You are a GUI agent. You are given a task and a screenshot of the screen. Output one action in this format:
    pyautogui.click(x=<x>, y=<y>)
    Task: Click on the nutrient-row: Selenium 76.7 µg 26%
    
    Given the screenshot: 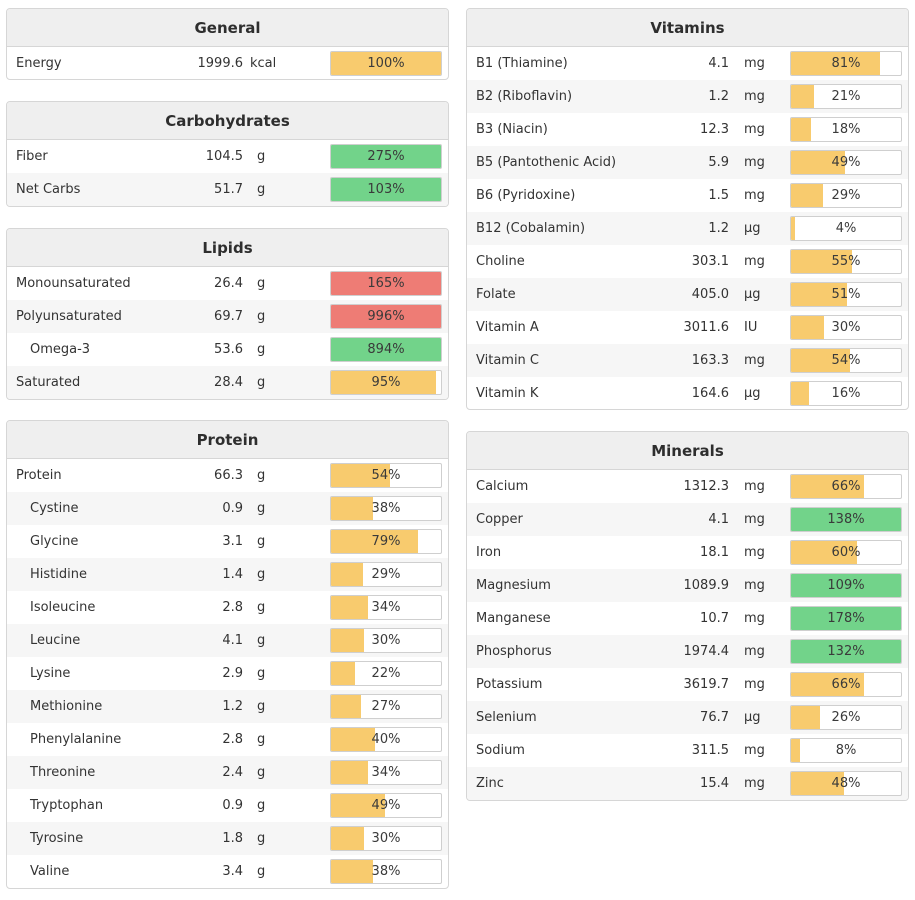 What is the action you would take?
    pyautogui.click(x=687, y=717)
    